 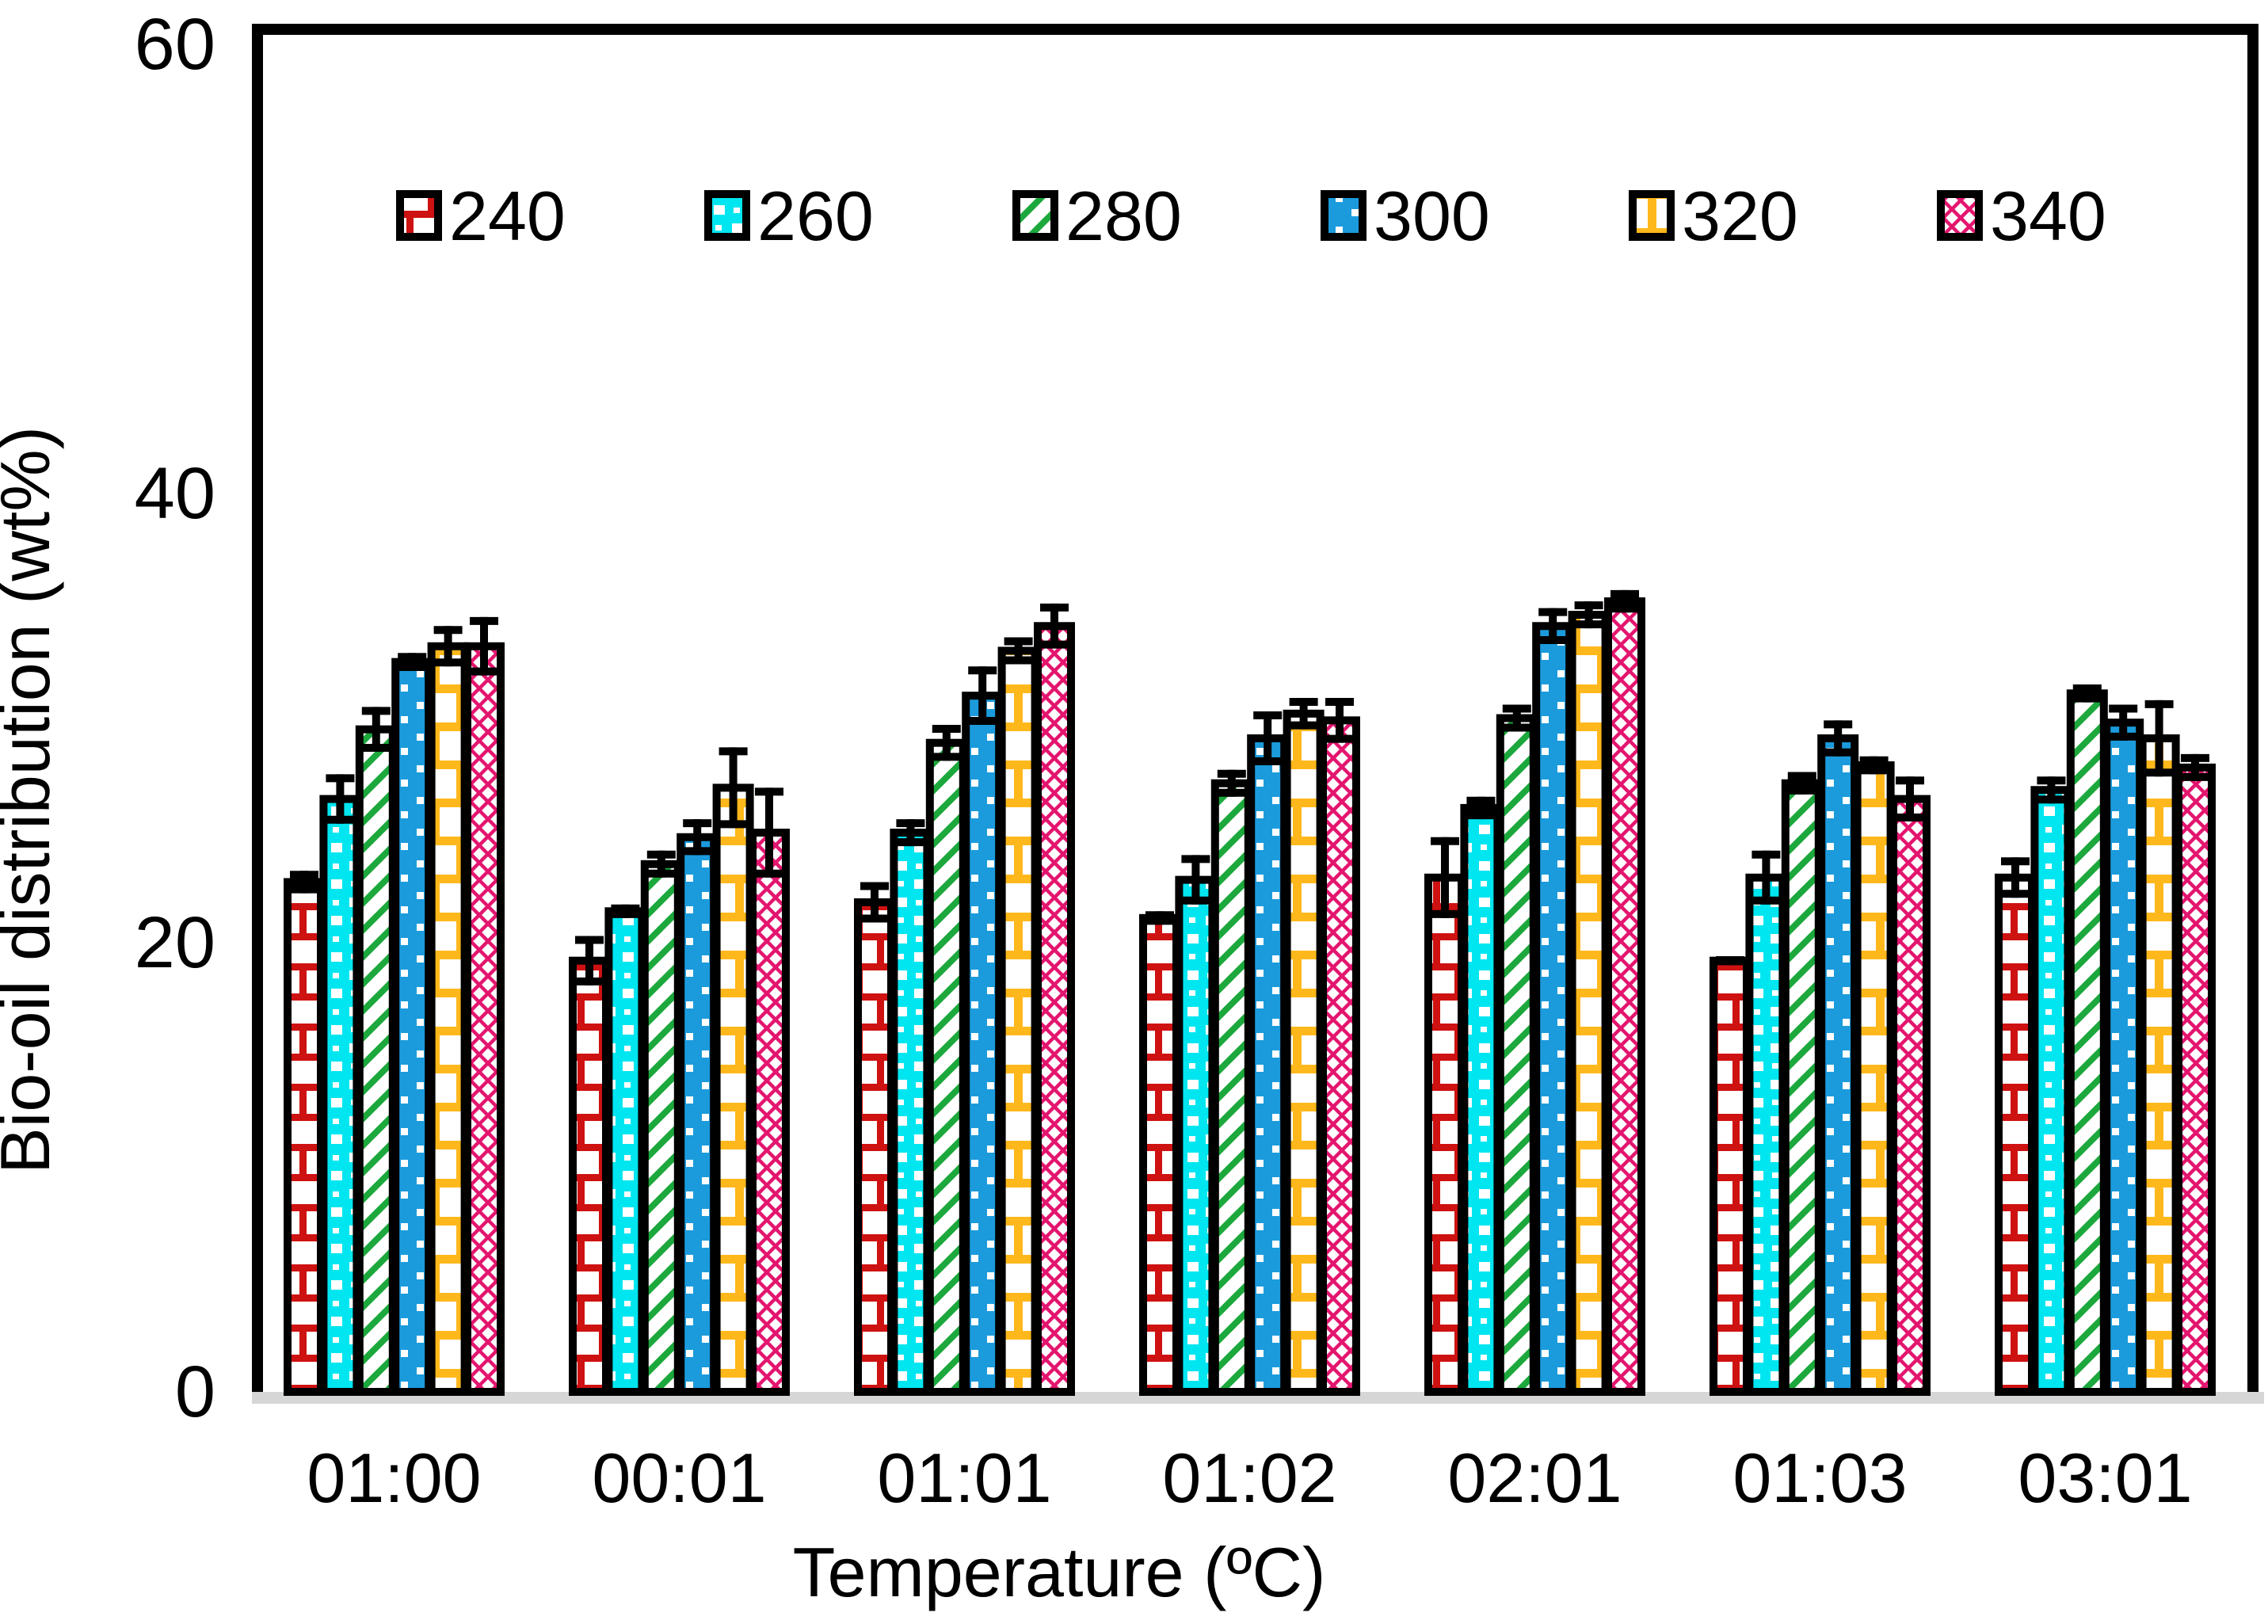 I want to click on bar-320-01:01, so click(x=1018, y=1021).